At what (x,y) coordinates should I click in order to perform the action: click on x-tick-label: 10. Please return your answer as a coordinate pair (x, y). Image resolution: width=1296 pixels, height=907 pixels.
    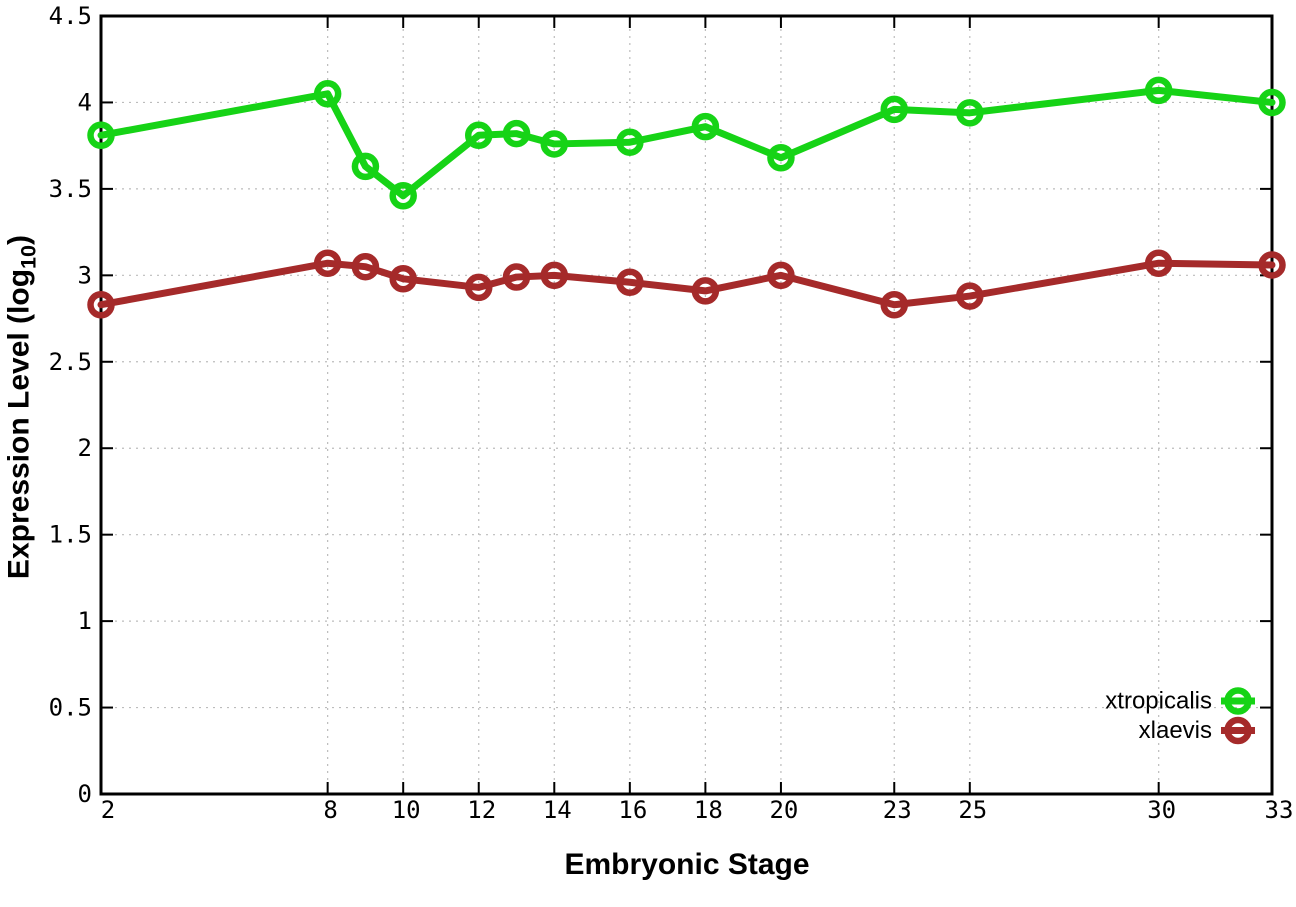
    Looking at the image, I should click on (406, 810).